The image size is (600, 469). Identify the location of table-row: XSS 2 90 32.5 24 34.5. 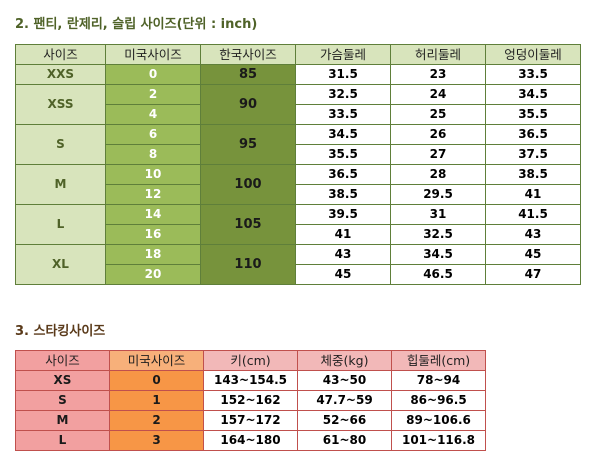
(298, 104).